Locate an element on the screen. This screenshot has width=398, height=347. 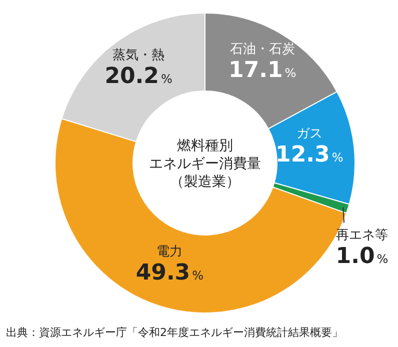
text: （製造業） is located at coordinates (205, 182).